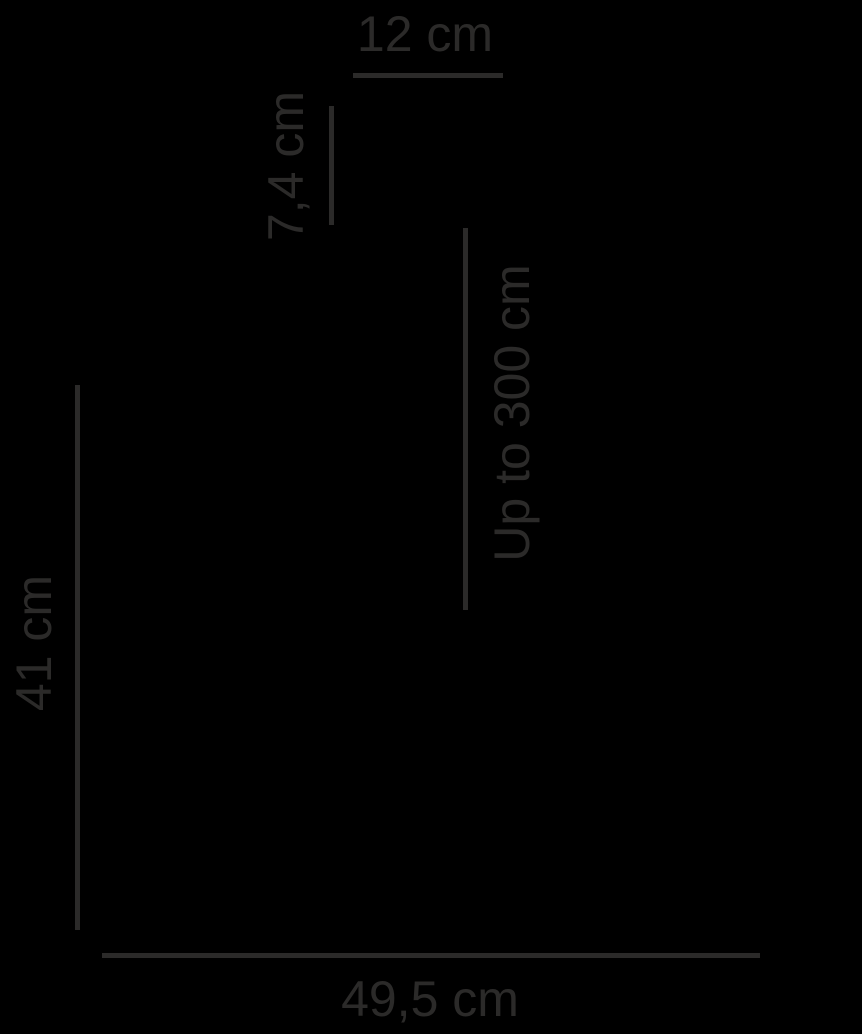 The width and height of the screenshot is (862, 1034). I want to click on dimension-label-cord-length: Up to 300 cm, so click(512, 413).